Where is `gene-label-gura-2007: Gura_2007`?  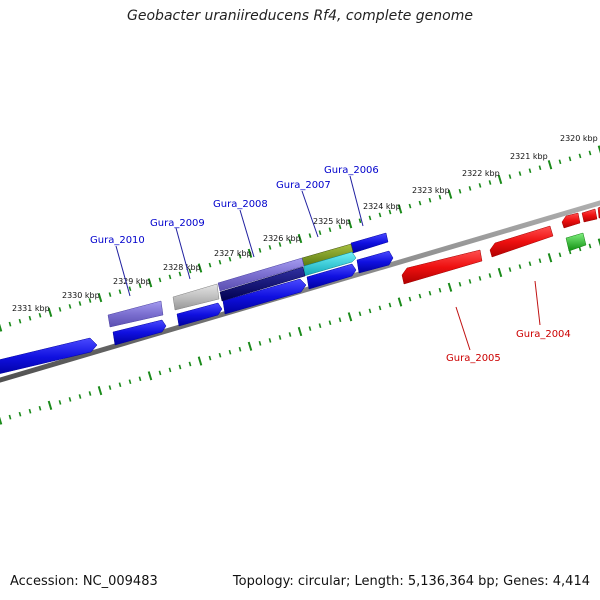
gene-label-gura-2007: Gura_2007 is located at coordinates (303, 185).